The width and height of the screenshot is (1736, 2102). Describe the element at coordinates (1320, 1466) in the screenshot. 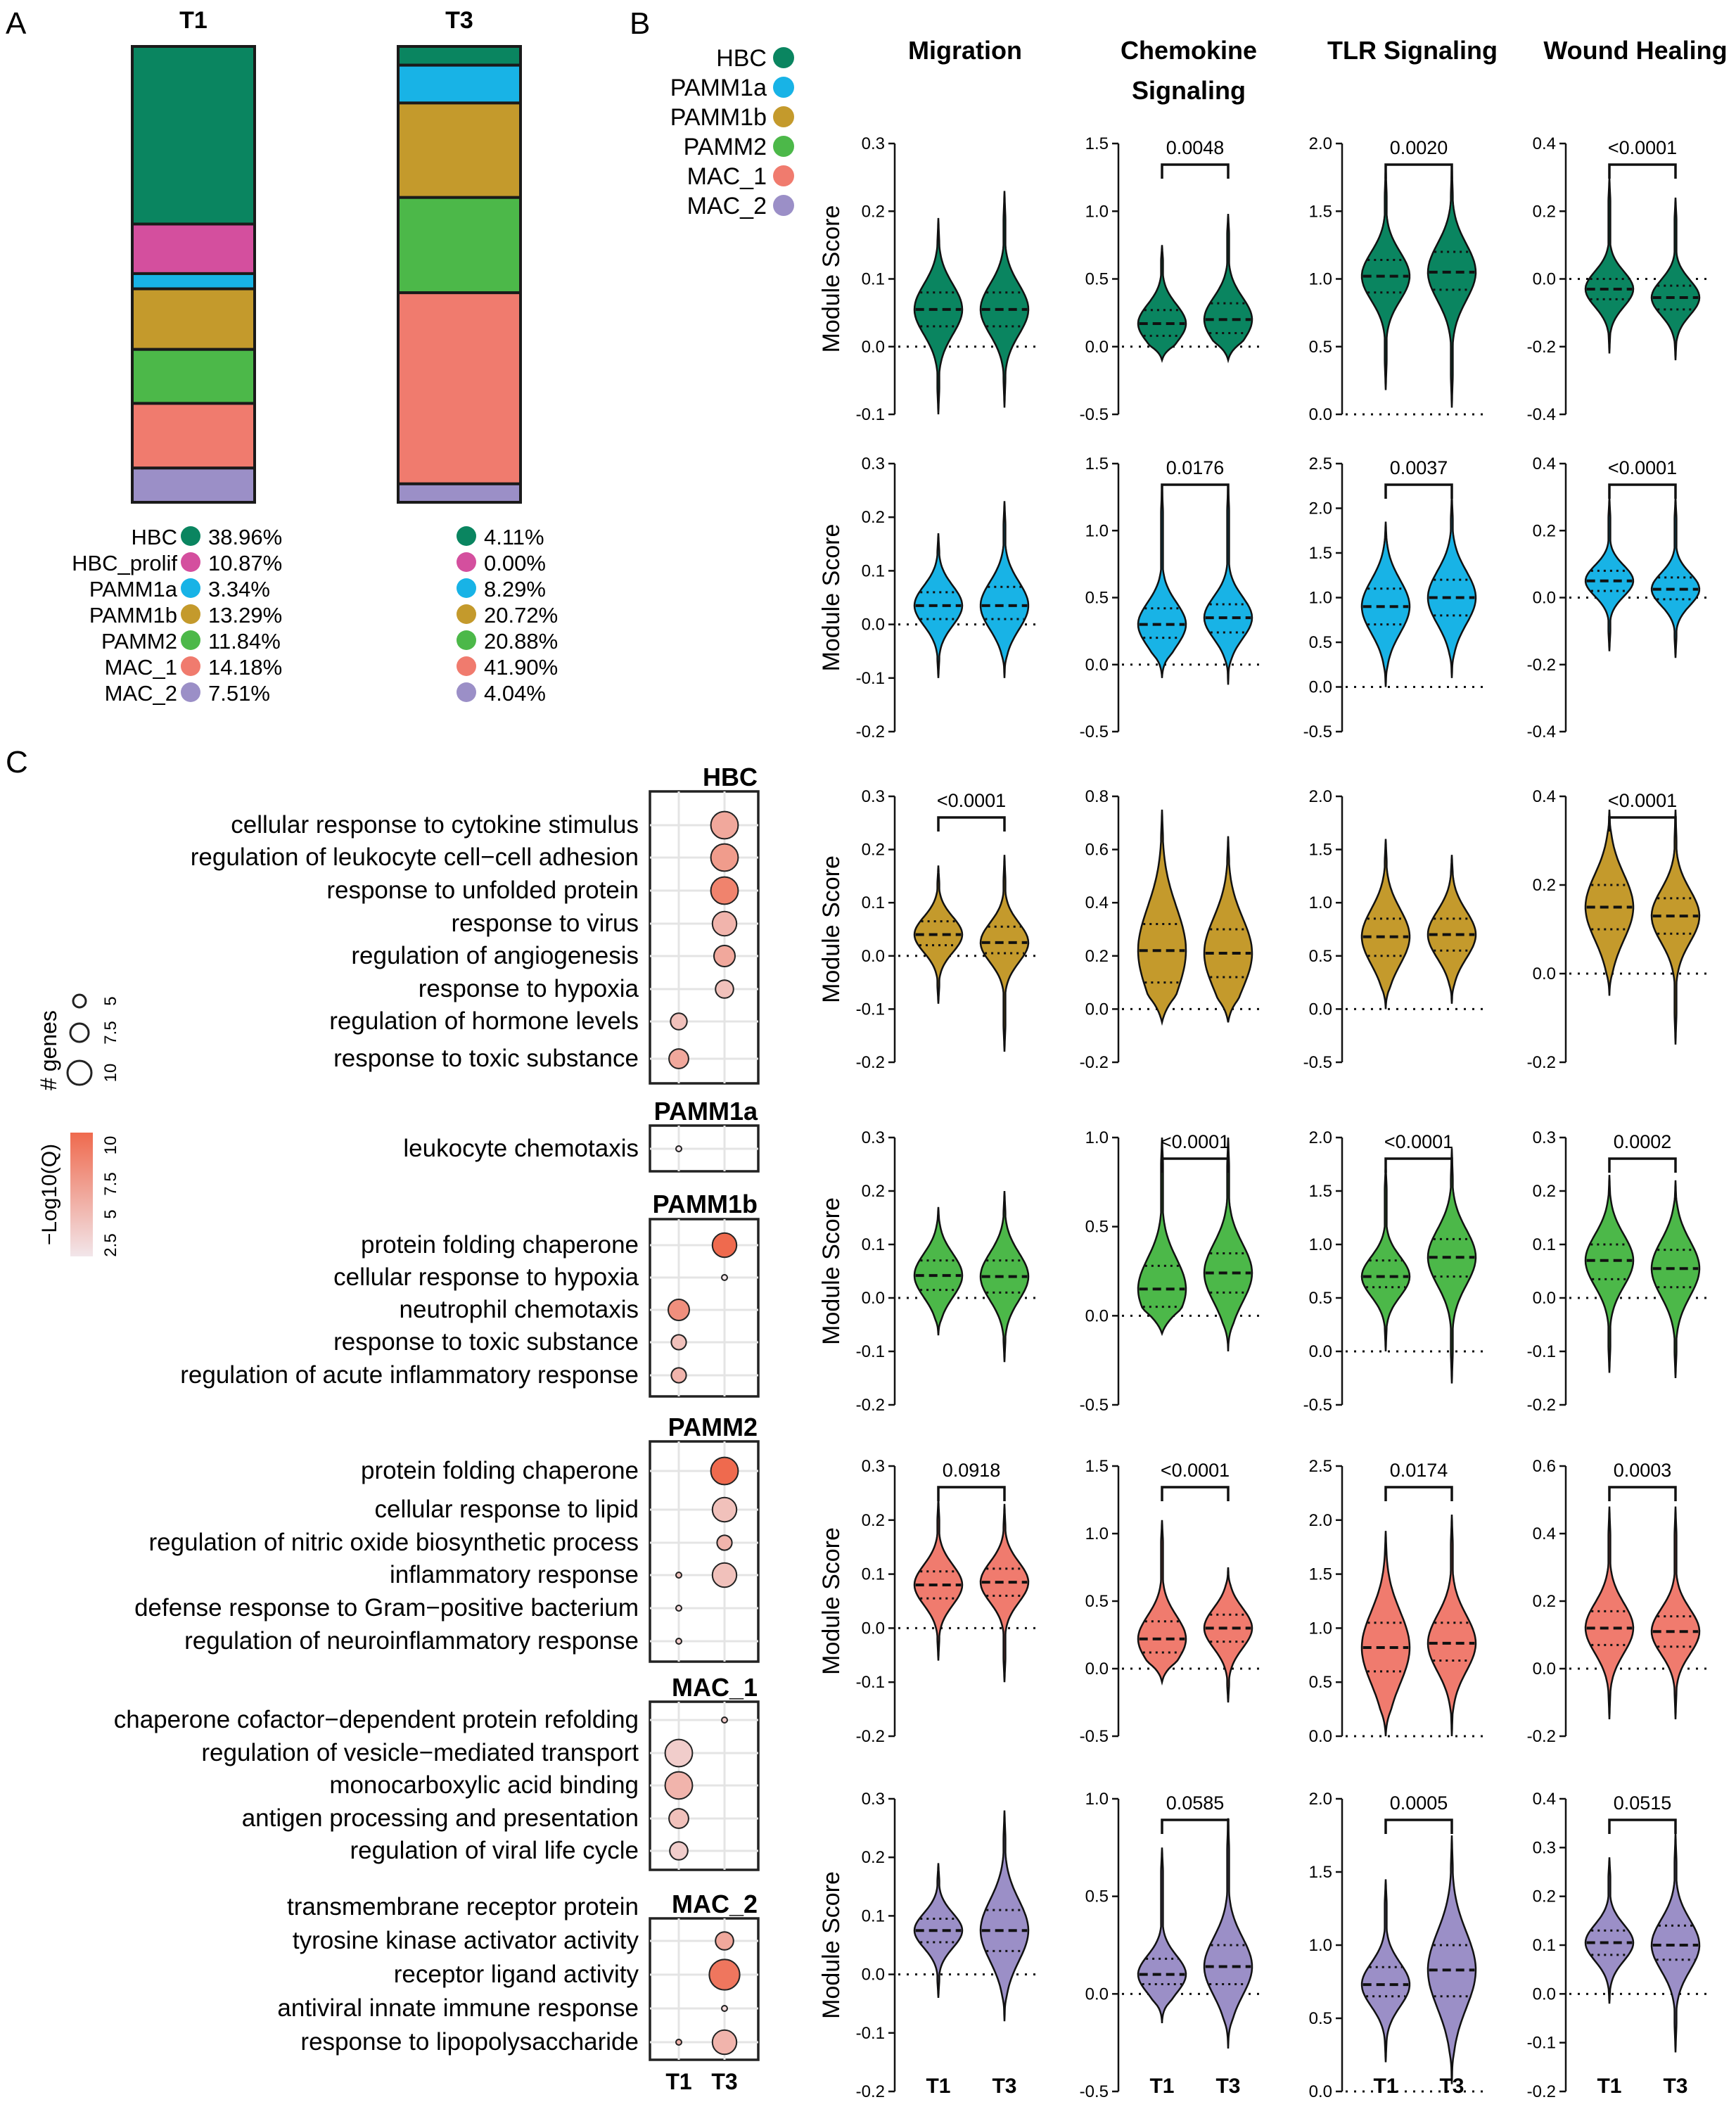

I see `y-tick-label: 2.5` at that location.